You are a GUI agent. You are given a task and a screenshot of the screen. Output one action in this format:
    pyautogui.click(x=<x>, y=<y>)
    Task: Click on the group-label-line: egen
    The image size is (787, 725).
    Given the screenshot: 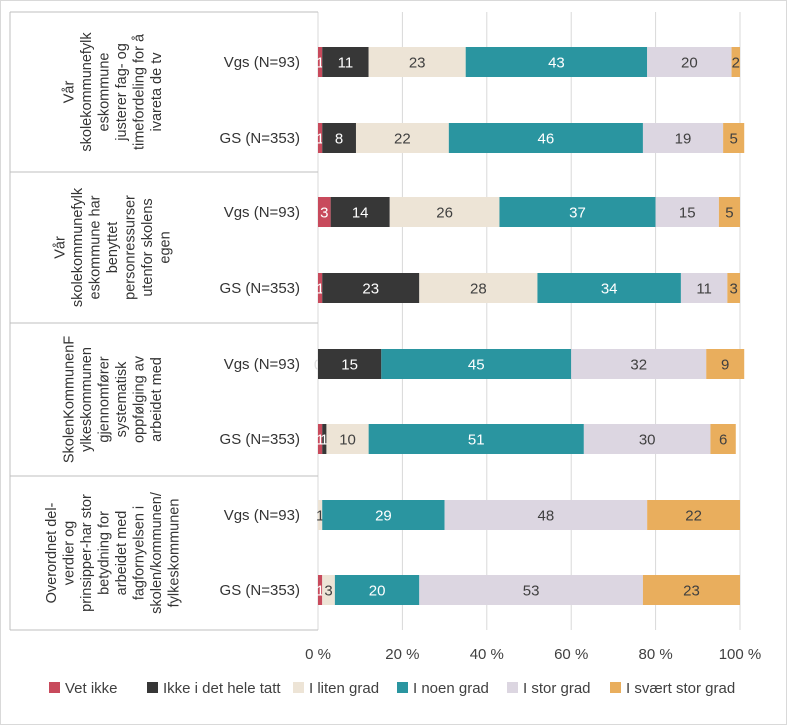 What is the action you would take?
    pyautogui.click(x=166, y=247)
    